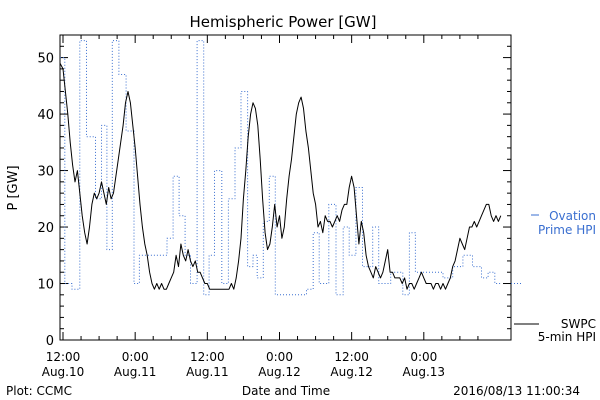 This screenshot has width=600, height=400. I want to click on y-tick-label: 0, so click(50, 341).